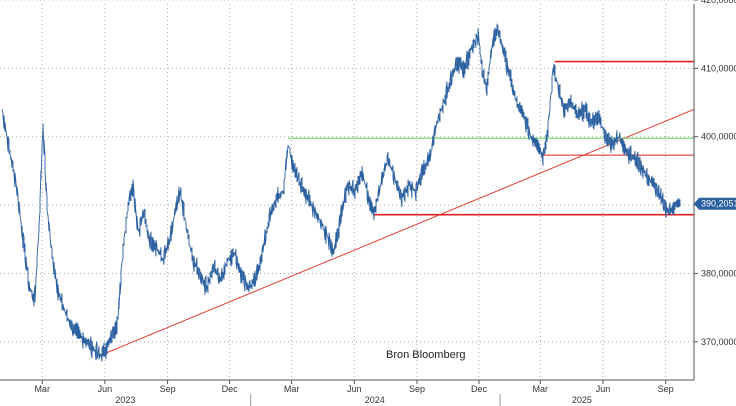 The width and height of the screenshot is (736, 406). Describe the element at coordinates (718, 2) in the screenshot. I see `y-tick-label: 420,0000` at that location.